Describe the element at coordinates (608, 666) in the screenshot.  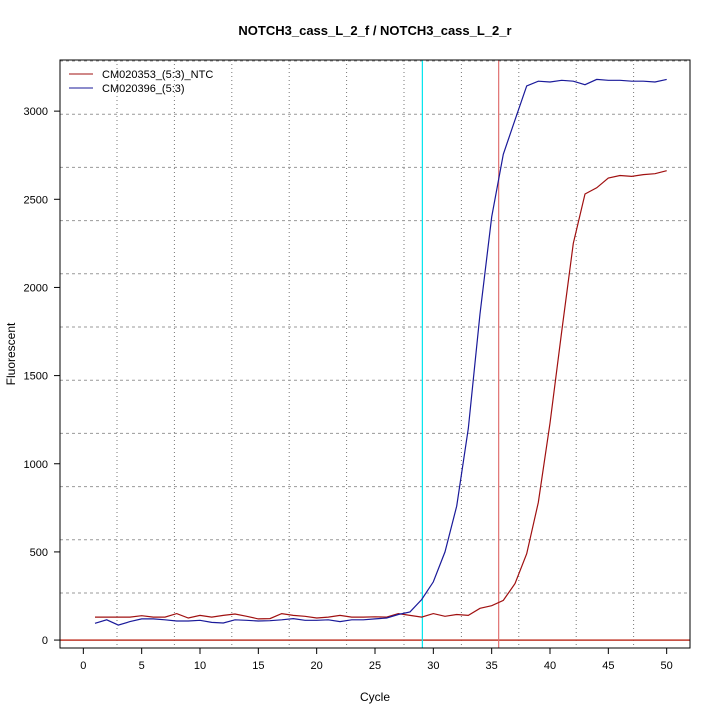
I see `x-tick-label: 45` at that location.